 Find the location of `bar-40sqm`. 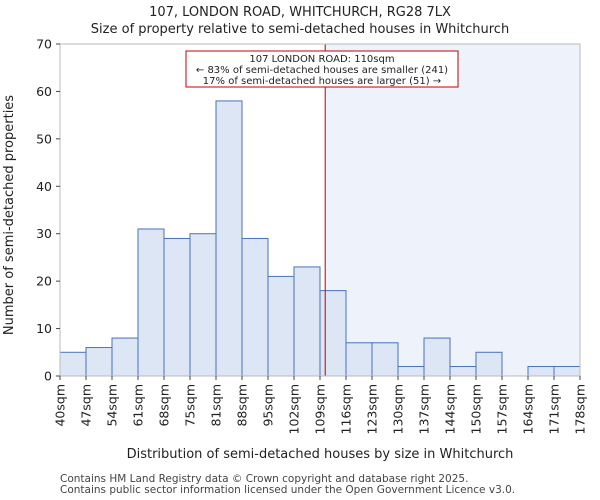

bar-40sqm is located at coordinates (73, 364).